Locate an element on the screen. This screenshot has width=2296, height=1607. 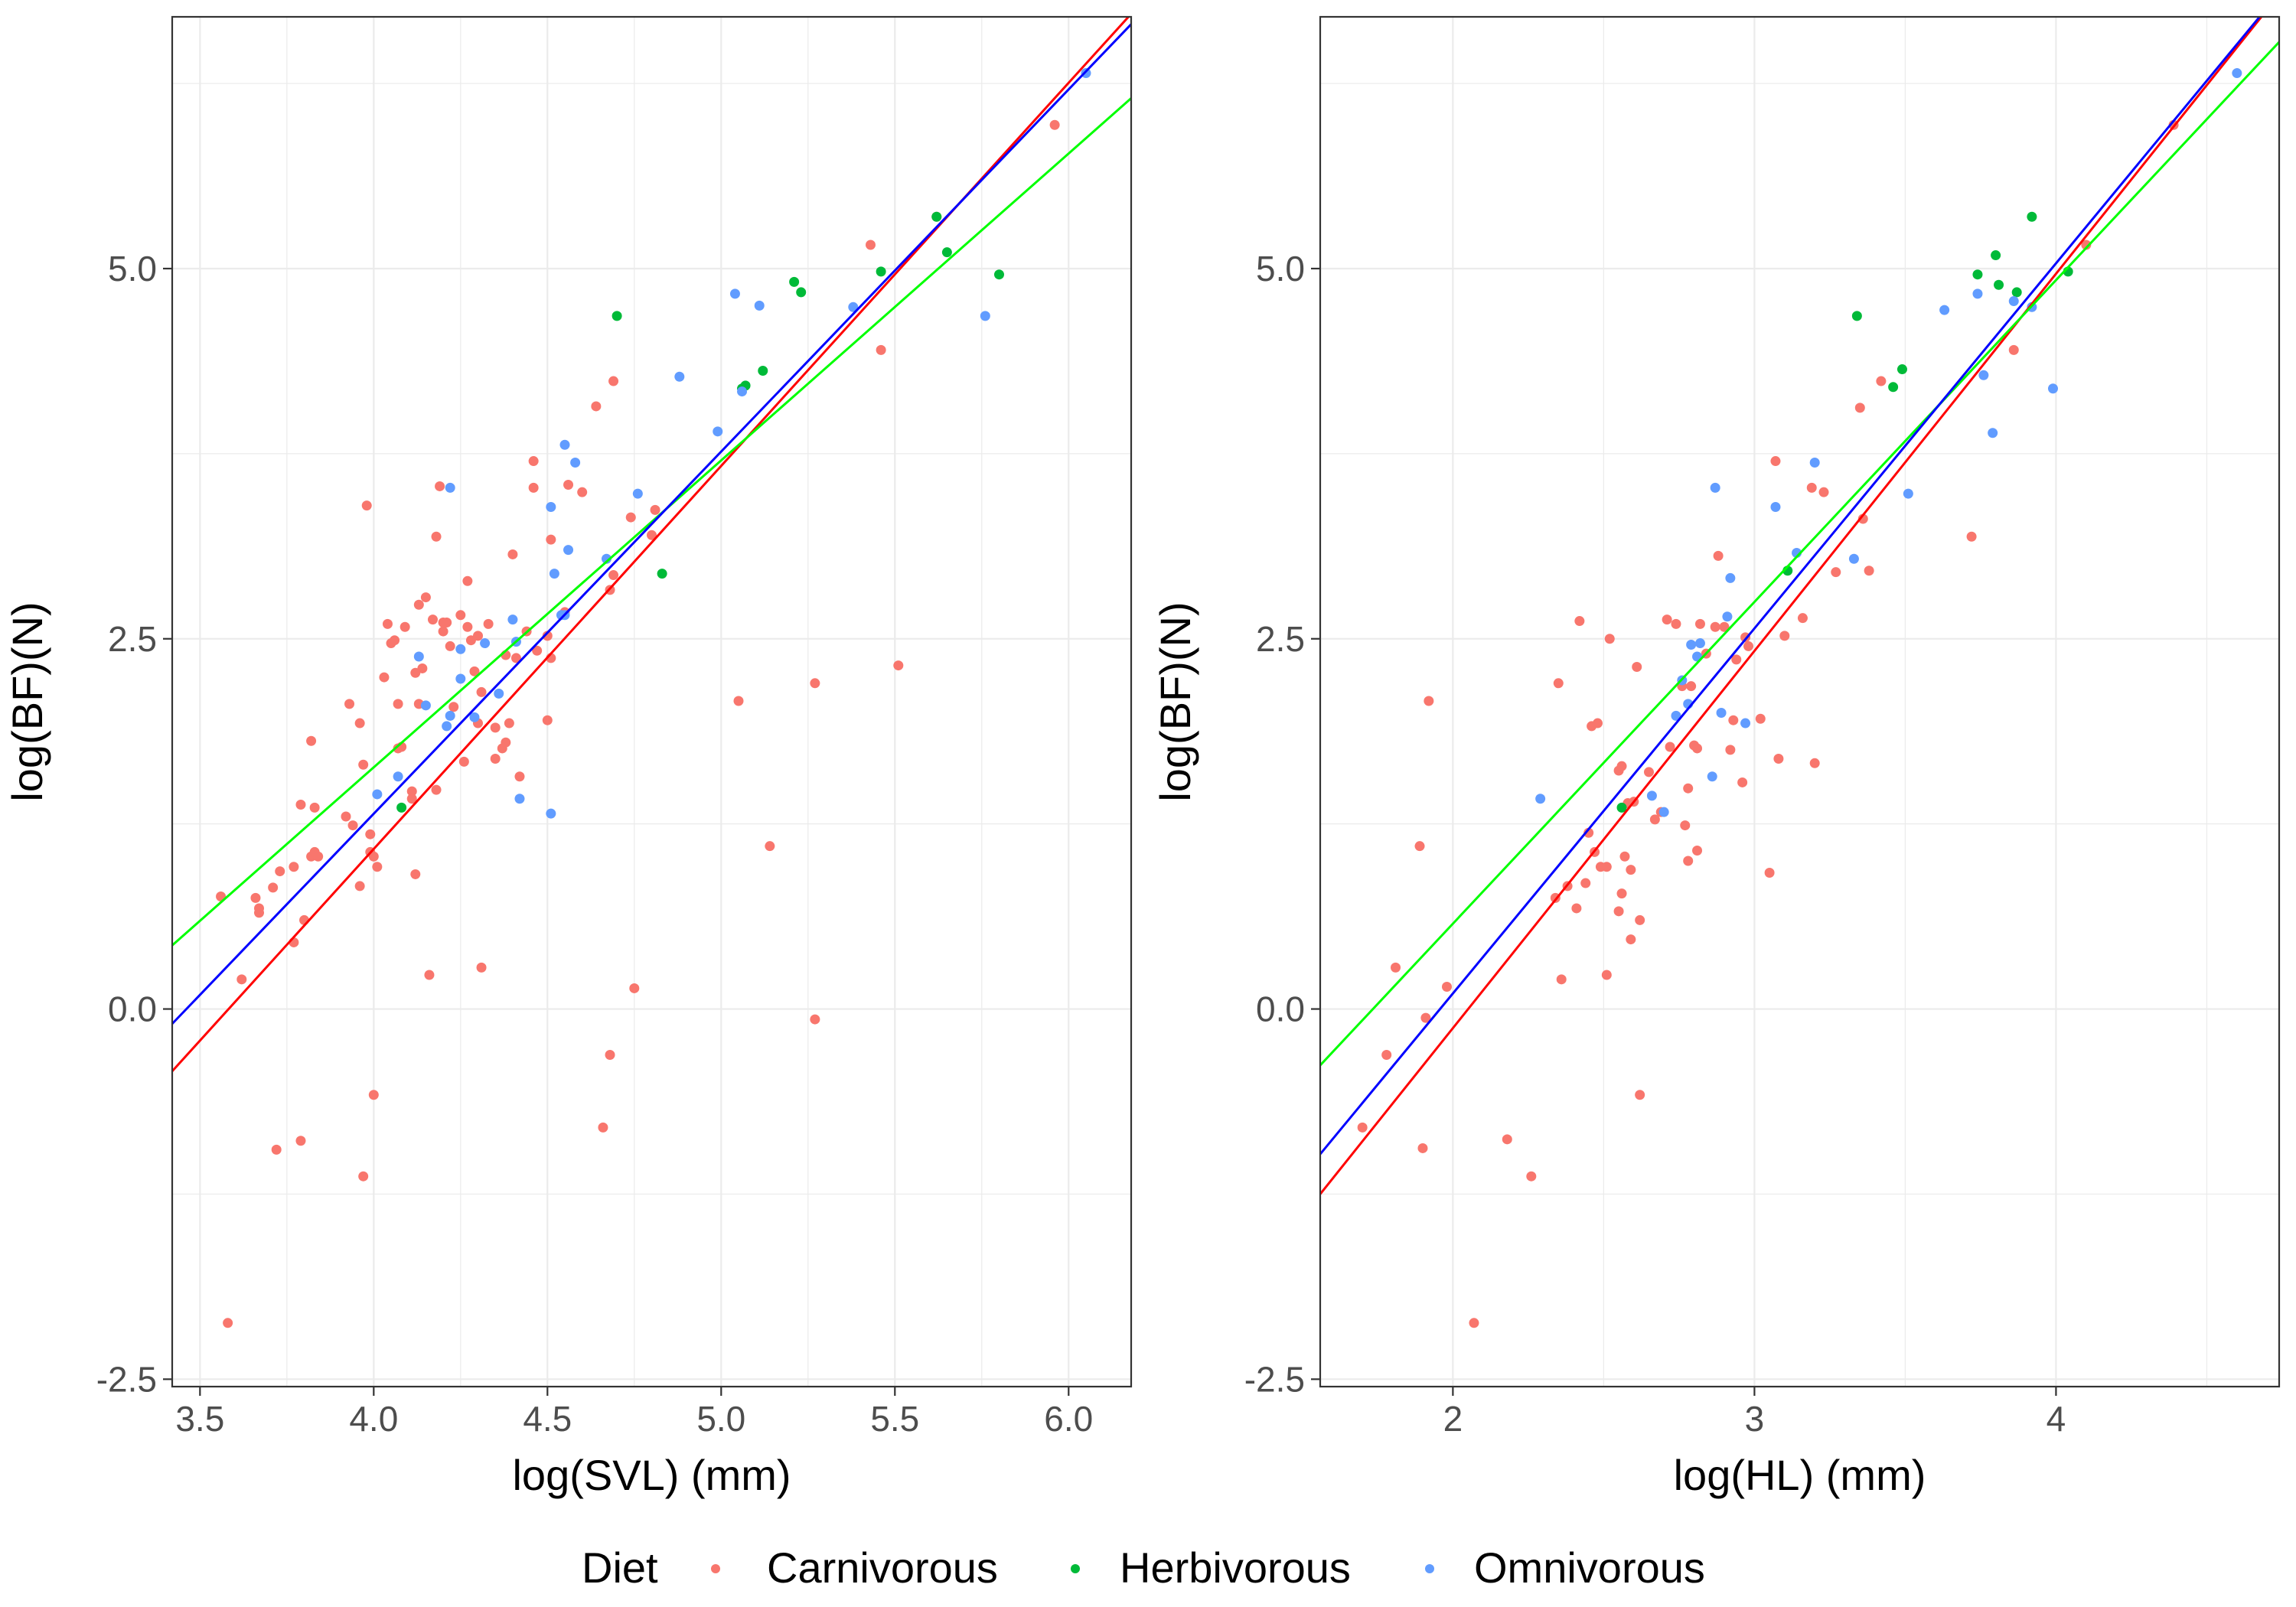
svl-y-tick-label: 5.0 is located at coordinates (132, 268).